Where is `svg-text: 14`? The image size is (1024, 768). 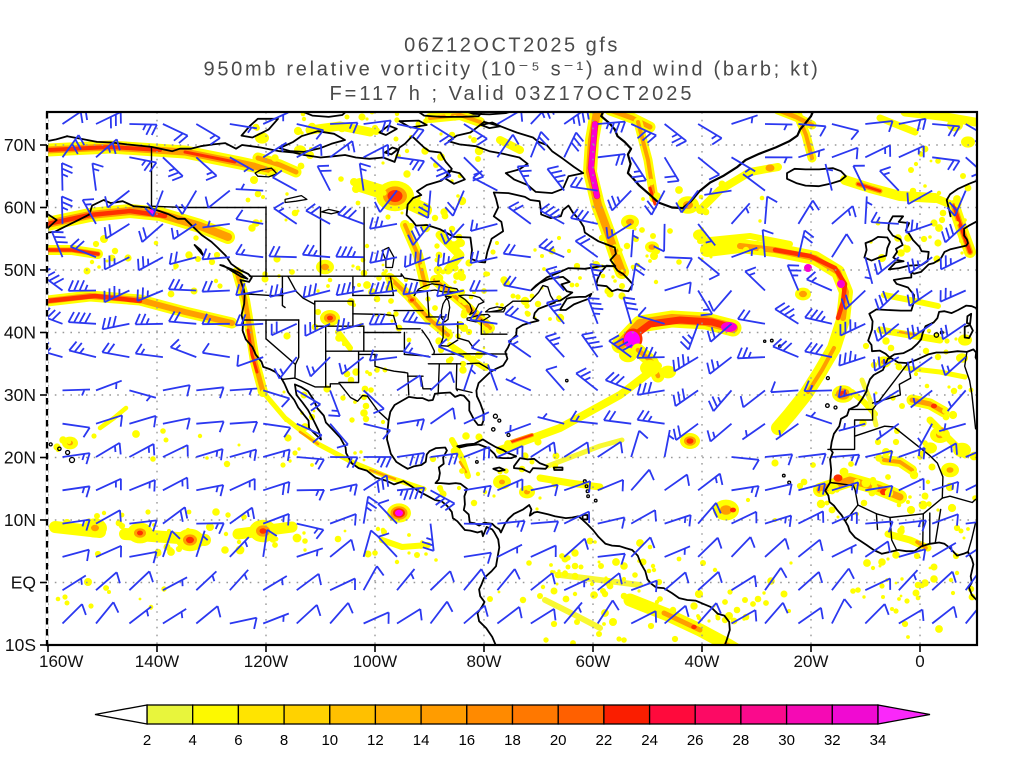
svg-text: 14 is located at coordinates (421, 740).